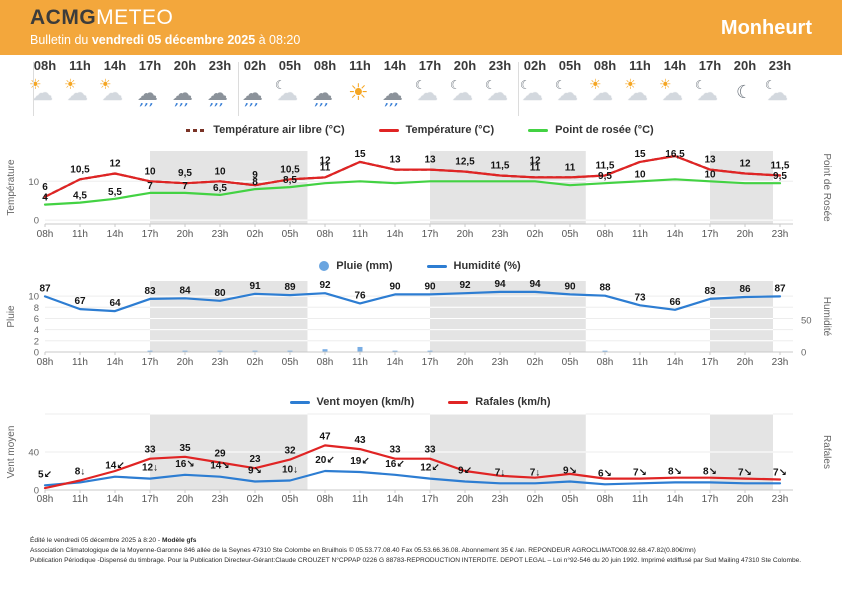  What do you see at coordinates (675, 154) in the screenshot?
I see `value-label: 16,5` at bounding box center [675, 154].